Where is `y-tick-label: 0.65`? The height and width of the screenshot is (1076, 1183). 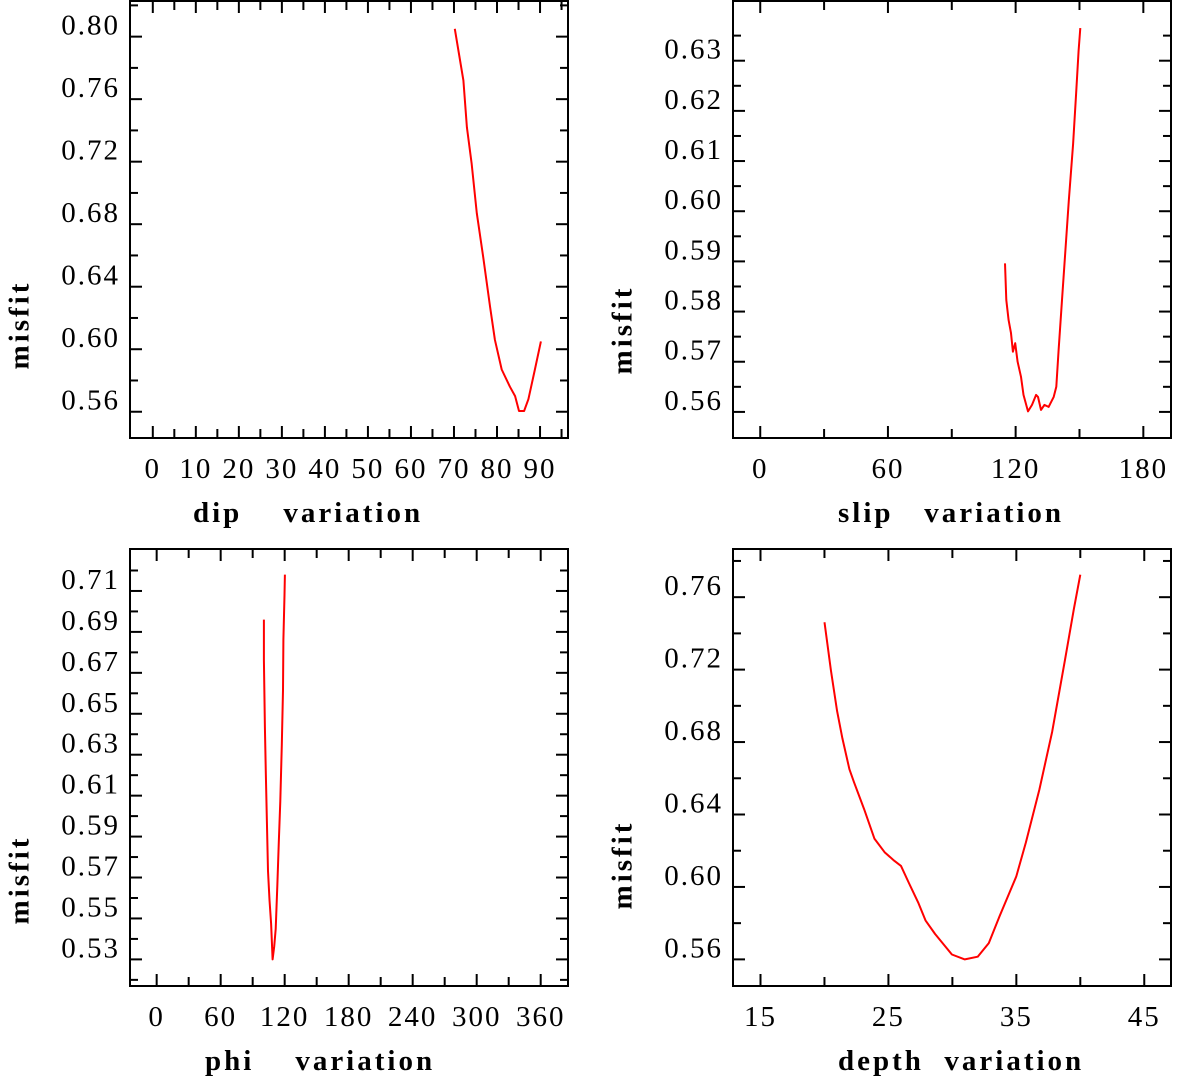
y-tick-label: 0.65 is located at coordinates (90, 703).